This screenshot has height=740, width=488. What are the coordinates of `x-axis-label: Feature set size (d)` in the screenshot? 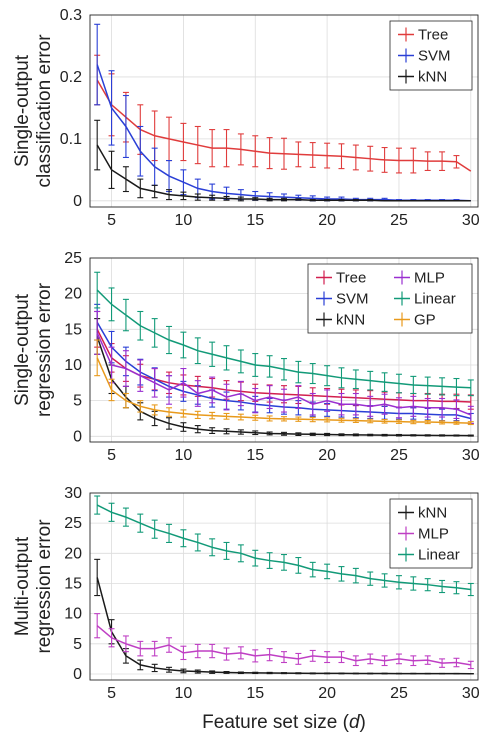 It's located at (284, 722).